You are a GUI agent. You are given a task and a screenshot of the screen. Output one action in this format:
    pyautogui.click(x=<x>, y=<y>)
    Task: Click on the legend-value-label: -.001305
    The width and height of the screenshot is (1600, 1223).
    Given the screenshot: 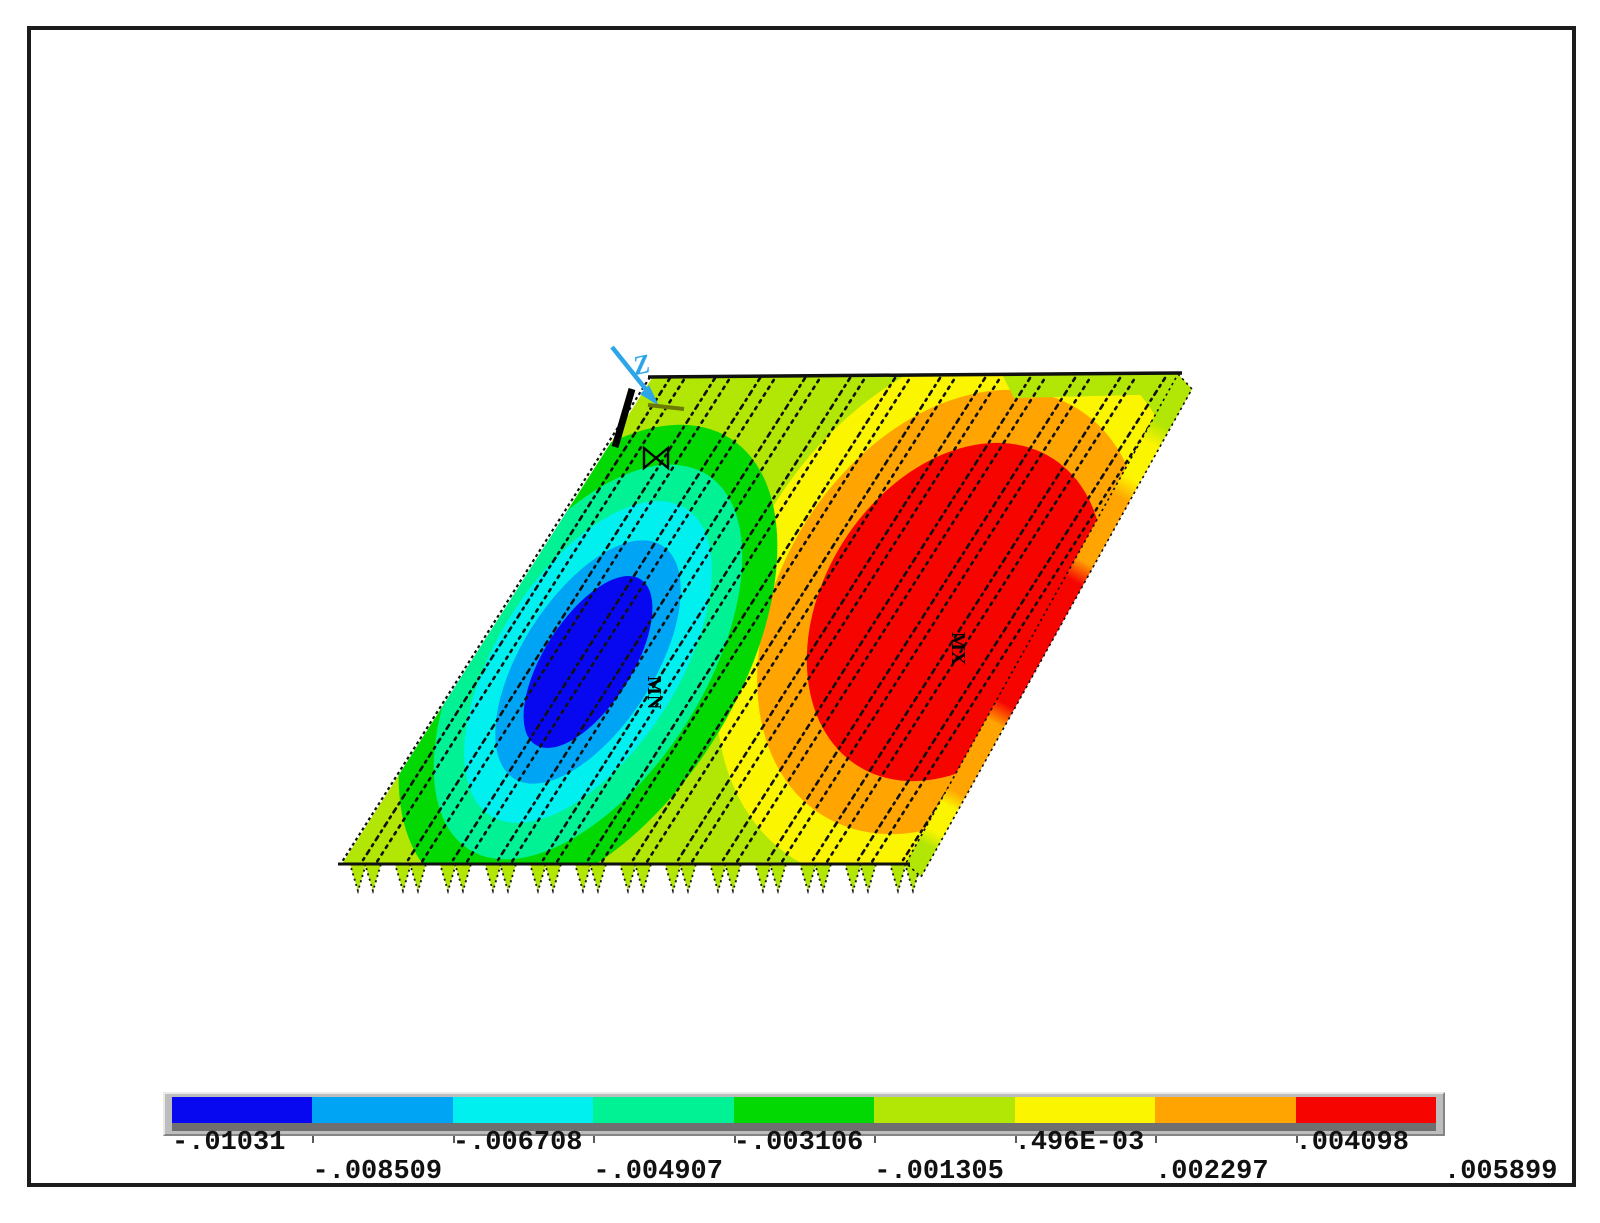 What is the action you would take?
    pyautogui.click(x=939, y=1172)
    